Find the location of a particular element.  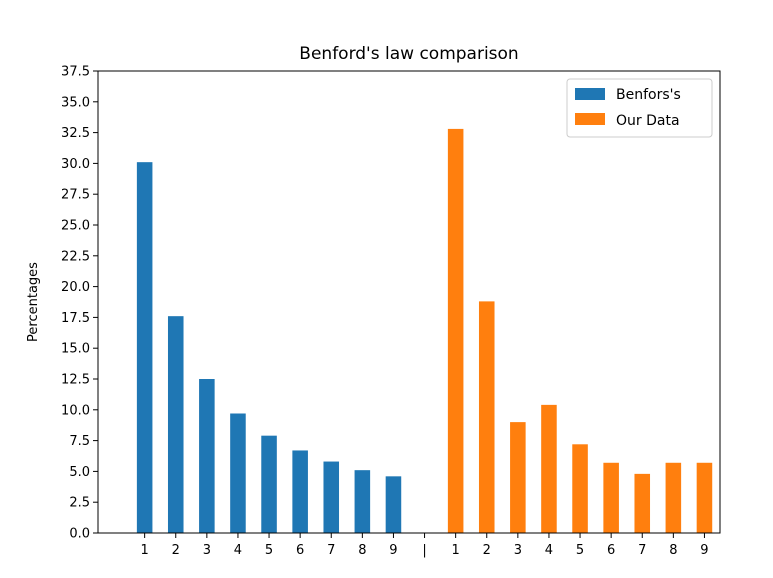

y-tick-label: 12.5 is located at coordinates (75, 380).